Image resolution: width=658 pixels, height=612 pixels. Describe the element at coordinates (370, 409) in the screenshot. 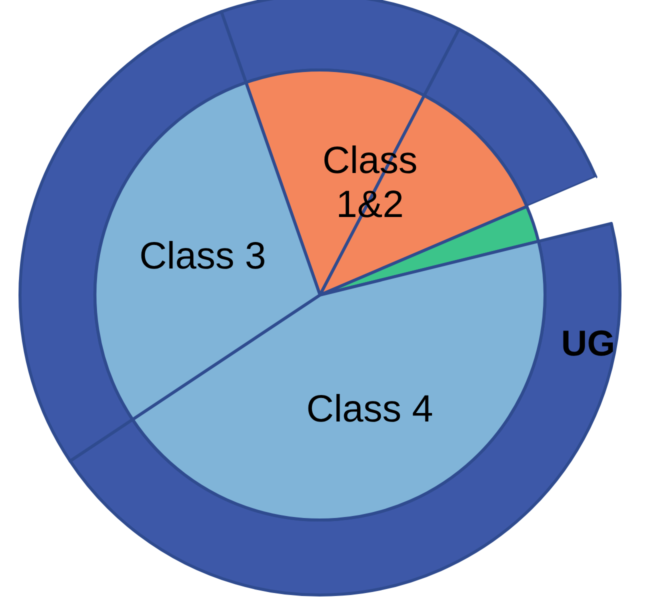

I see `slice-label: Class 4` at that location.